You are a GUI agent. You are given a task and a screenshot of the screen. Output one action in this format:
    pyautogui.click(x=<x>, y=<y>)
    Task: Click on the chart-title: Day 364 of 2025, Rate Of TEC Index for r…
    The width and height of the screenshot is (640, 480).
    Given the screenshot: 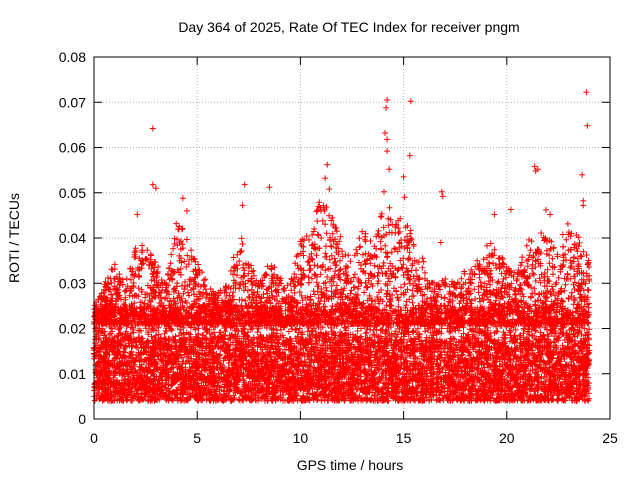 What is the action you would take?
    pyautogui.click(x=348, y=27)
    